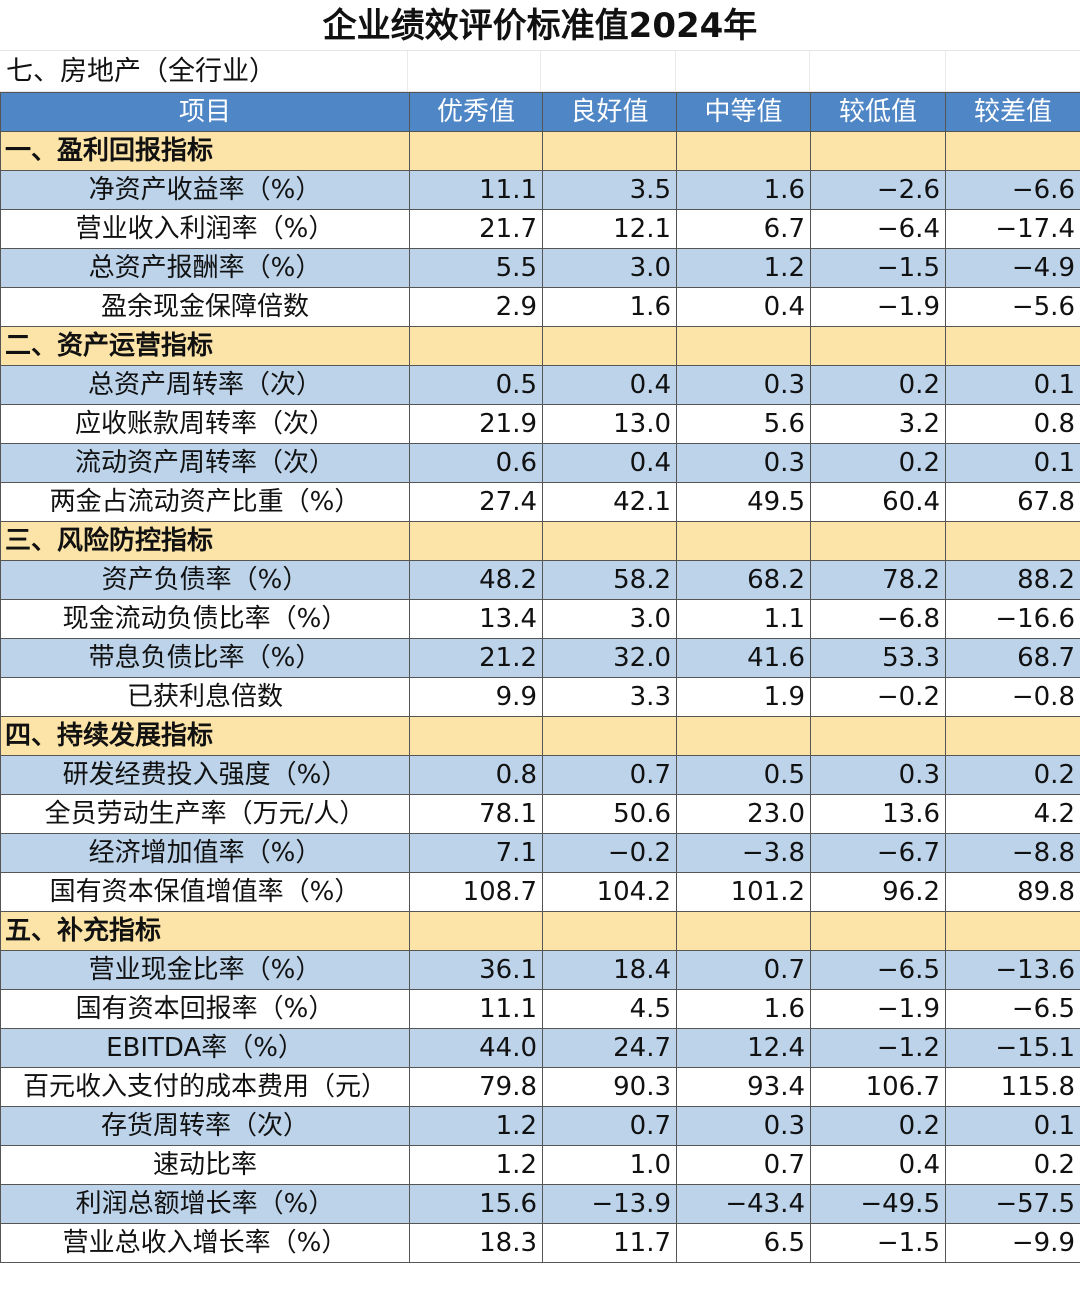 The image size is (1080, 1299). What do you see at coordinates (1012, 1204) in the screenshot?
I see `value-cell: −57.5` at bounding box center [1012, 1204].